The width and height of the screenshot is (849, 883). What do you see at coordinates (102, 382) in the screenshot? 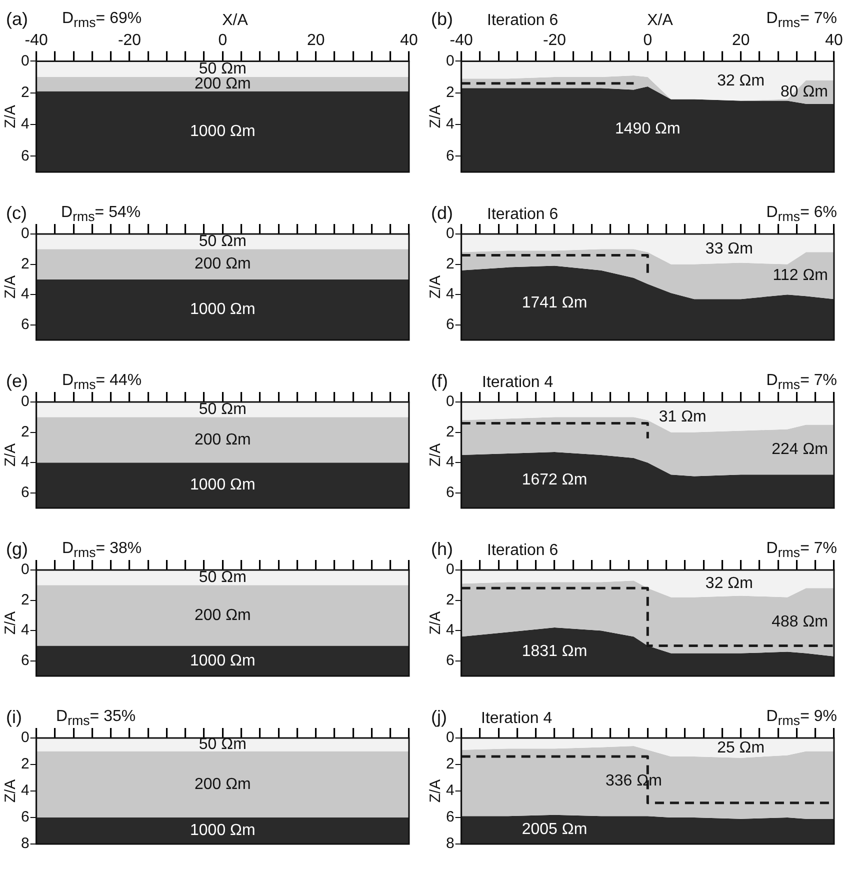
I see `text: D$_{rms}$= 44%` at bounding box center [102, 382].